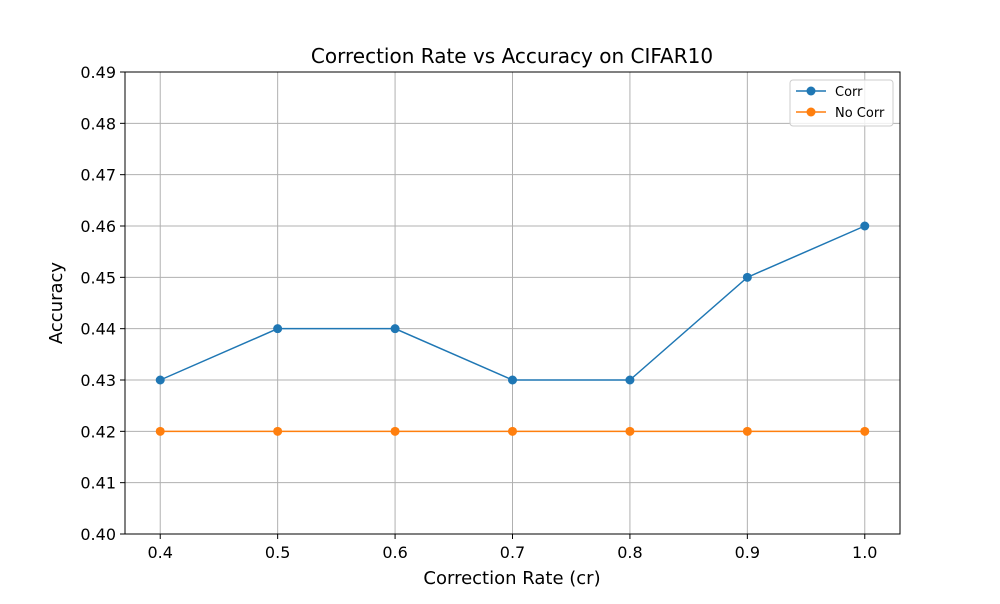 This screenshot has width=1000, height=604. Describe the element at coordinates (56, 303) in the screenshot. I see `y-axis-label: Accuracy` at that location.